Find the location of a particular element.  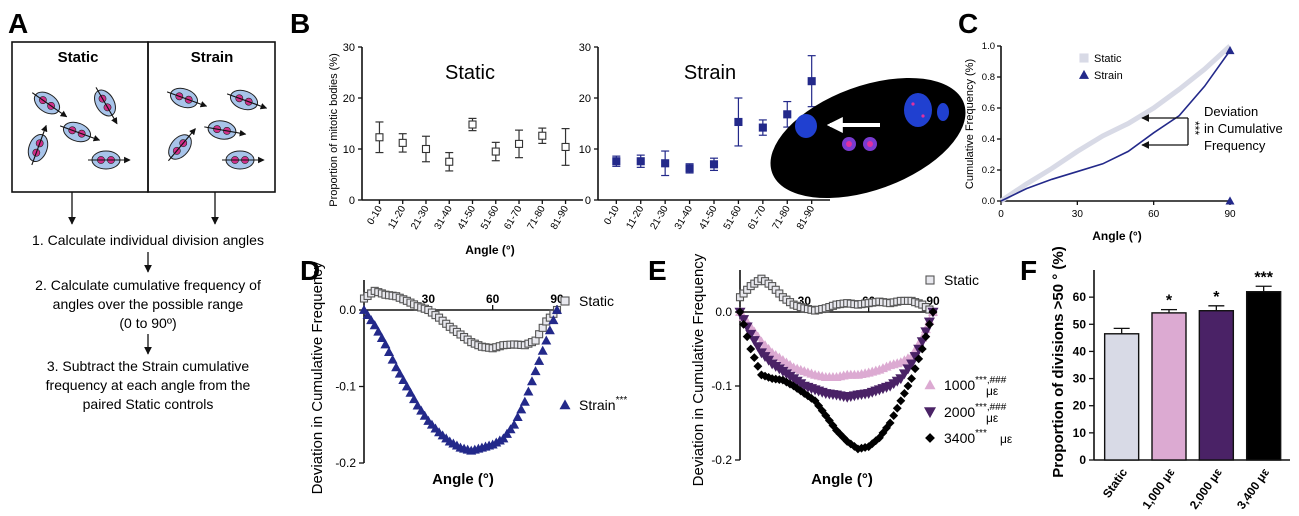

panel-letter-e: E is located at coordinates (657, 270).